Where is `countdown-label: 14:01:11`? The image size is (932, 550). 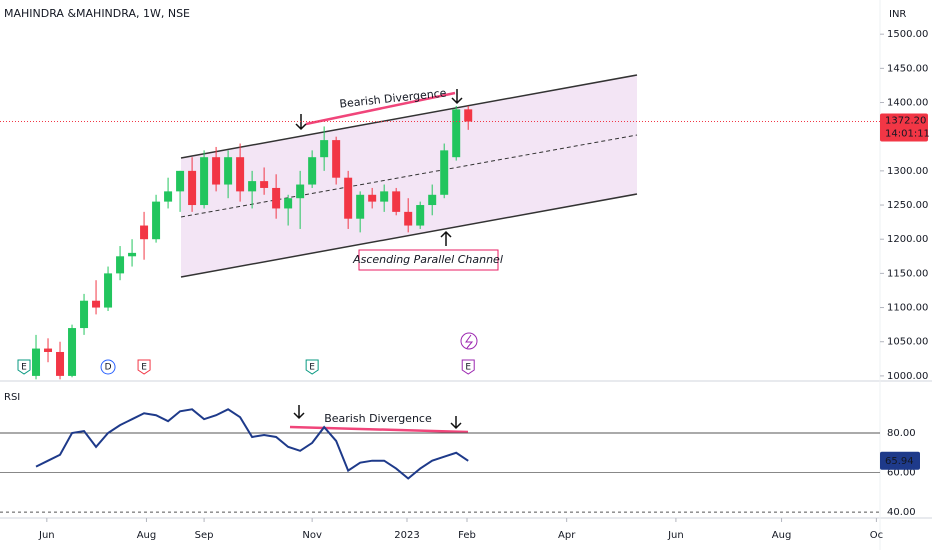
countdown-label: 14:01:11 is located at coordinates (907, 134).